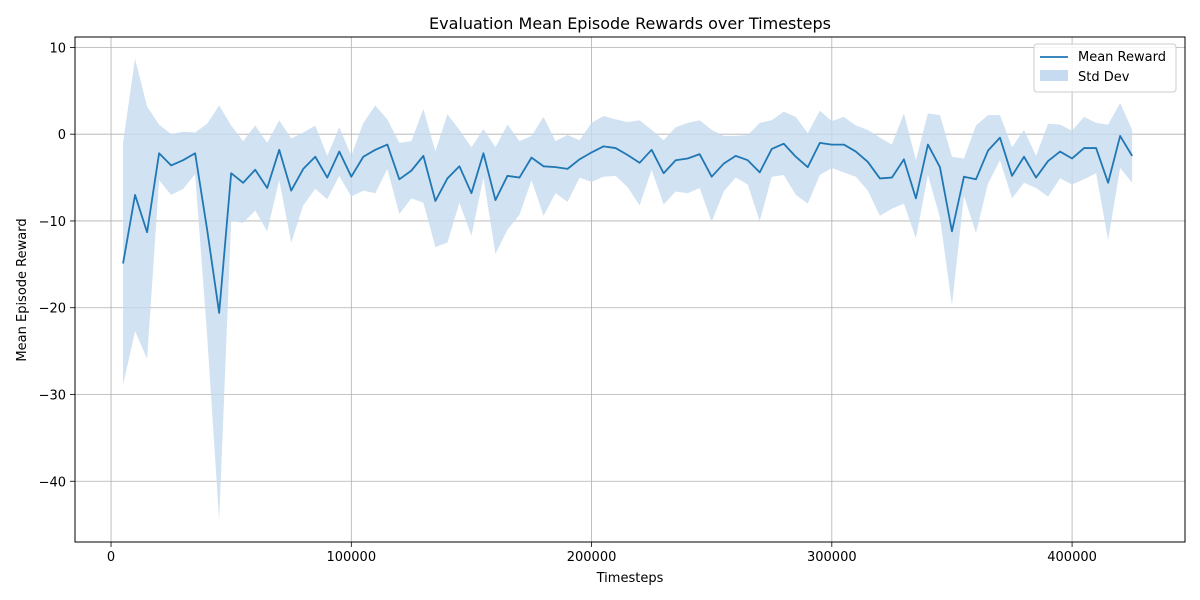  Describe the element at coordinates (52, 309) in the screenshot. I see `y-tick-label: −20` at that location.